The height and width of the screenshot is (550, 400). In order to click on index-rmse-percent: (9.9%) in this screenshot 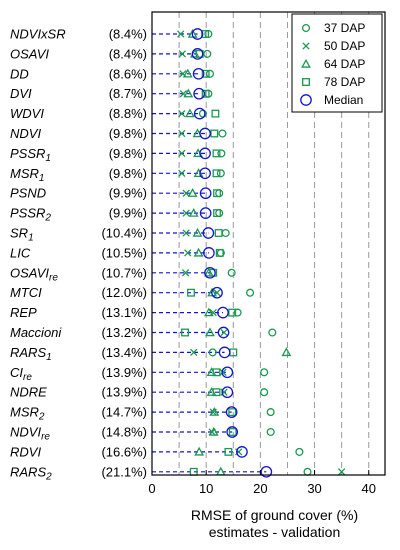, I will do `click(128, 193)`.